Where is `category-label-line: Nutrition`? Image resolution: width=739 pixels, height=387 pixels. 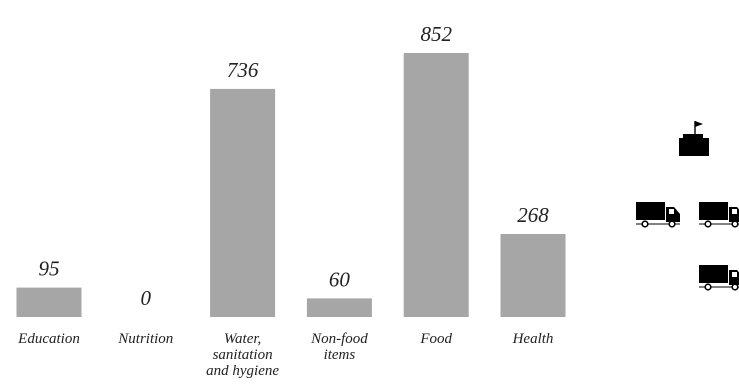 category-label-line: Nutrition is located at coordinates (145, 339).